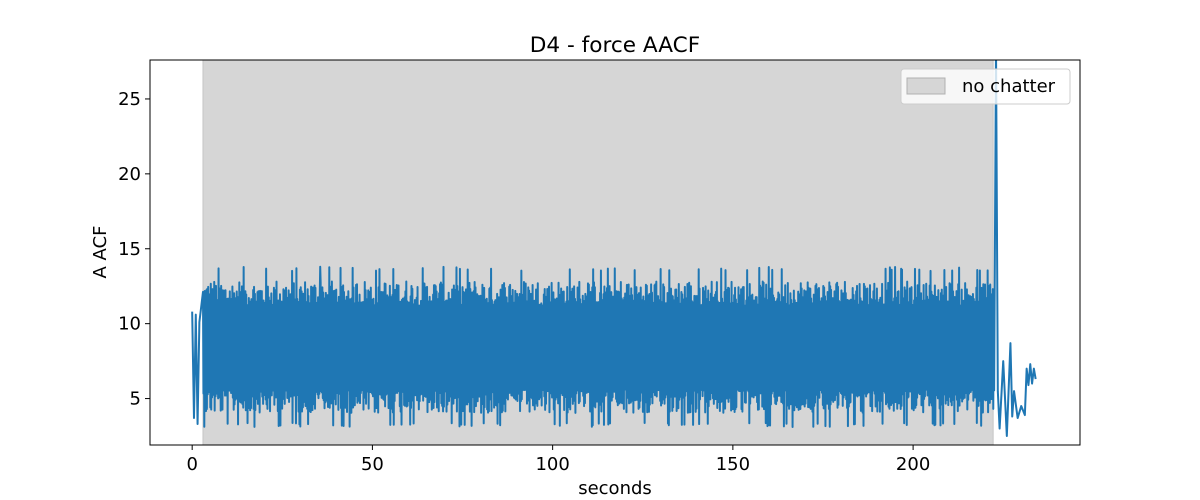 The height and width of the screenshot is (500, 1200). What do you see at coordinates (100, 252) in the screenshot?
I see `y-axis-label: A ACF` at bounding box center [100, 252].